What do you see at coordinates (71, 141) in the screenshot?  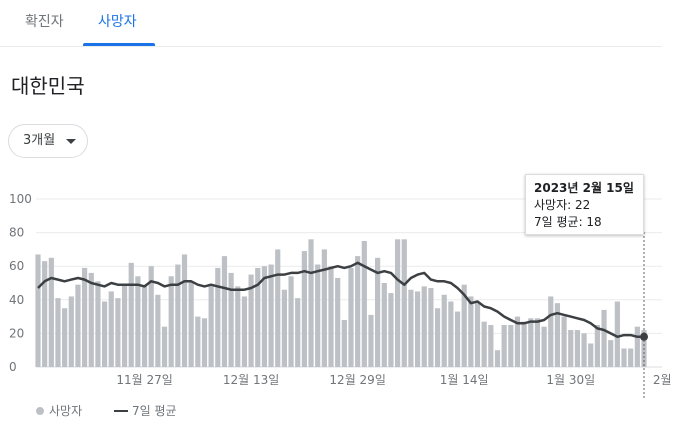 I see `caret-down-icon` at bounding box center [71, 141].